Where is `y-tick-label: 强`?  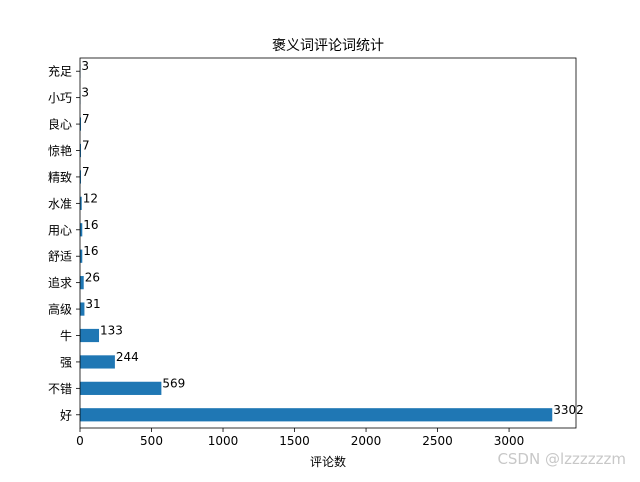 y-tick-label: 强 is located at coordinates (66, 362).